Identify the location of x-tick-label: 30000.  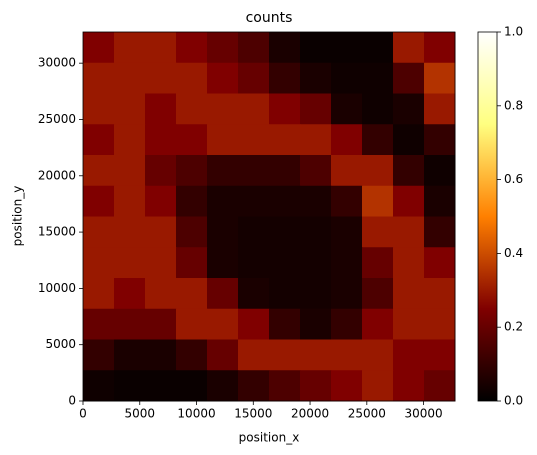
(423, 414).